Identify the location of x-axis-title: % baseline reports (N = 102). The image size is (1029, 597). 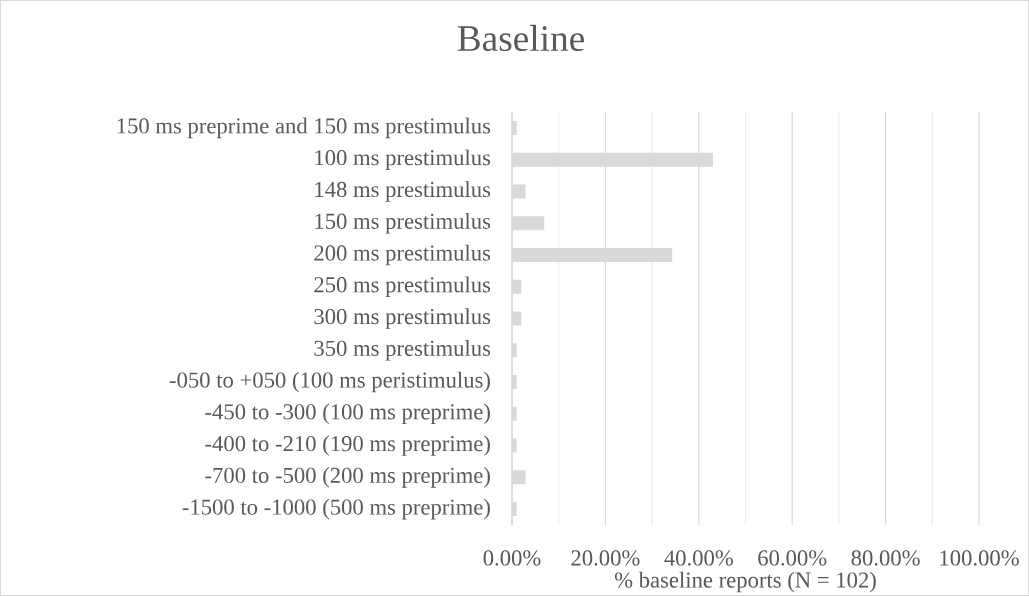
(745, 582).